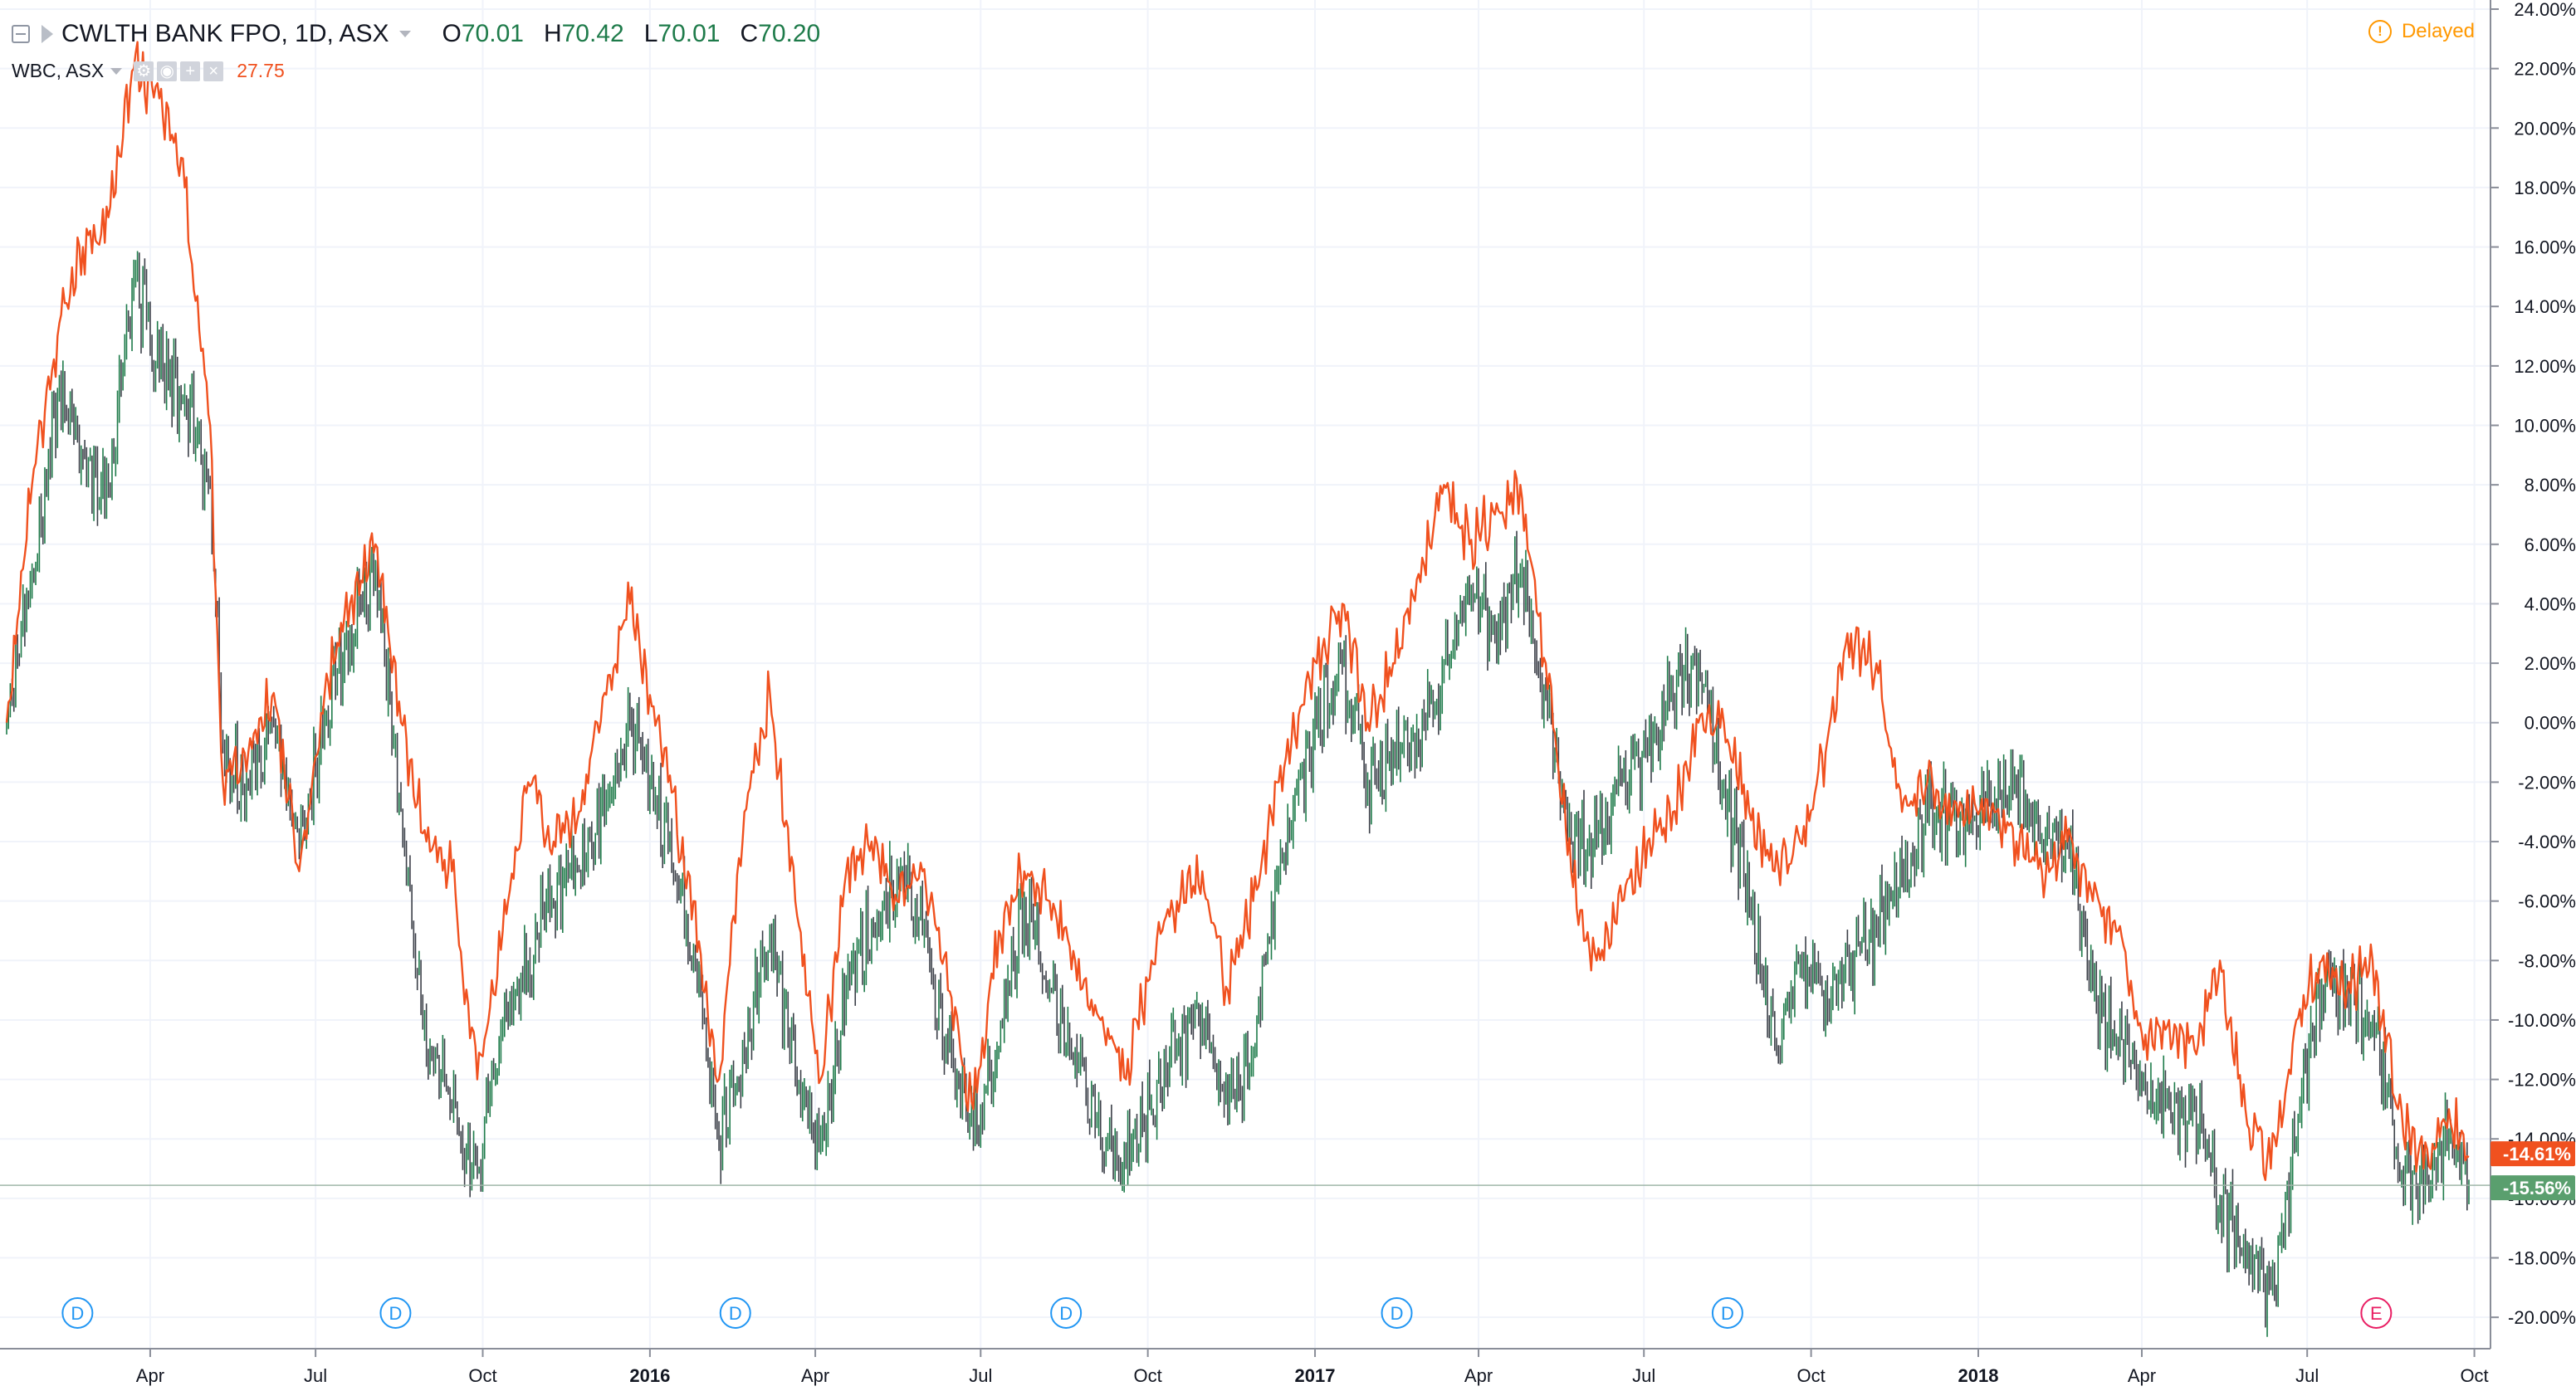 Image resolution: width=2576 pixels, height=1396 pixels. Describe the element at coordinates (21, 34) in the screenshot. I see `collapse-legend-button` at that location.